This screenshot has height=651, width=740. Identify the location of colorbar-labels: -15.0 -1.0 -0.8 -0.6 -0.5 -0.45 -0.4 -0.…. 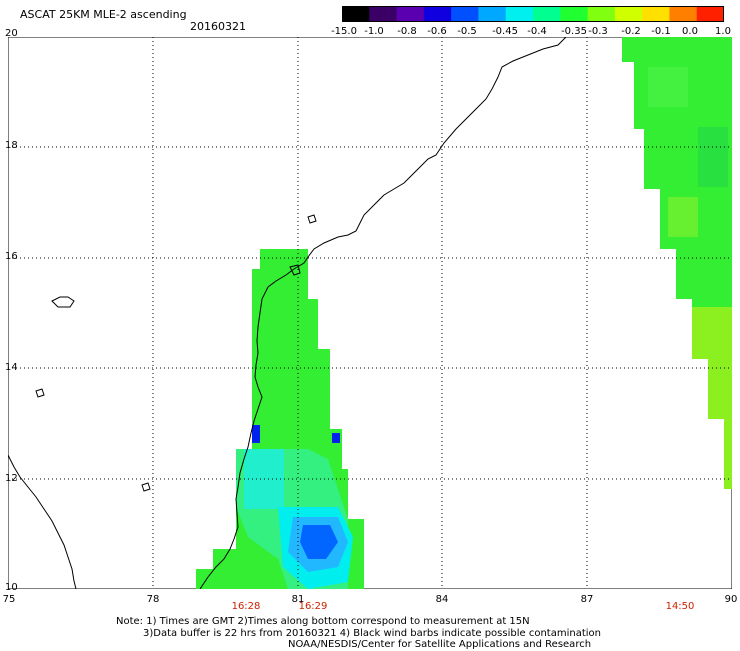
(532, 32).